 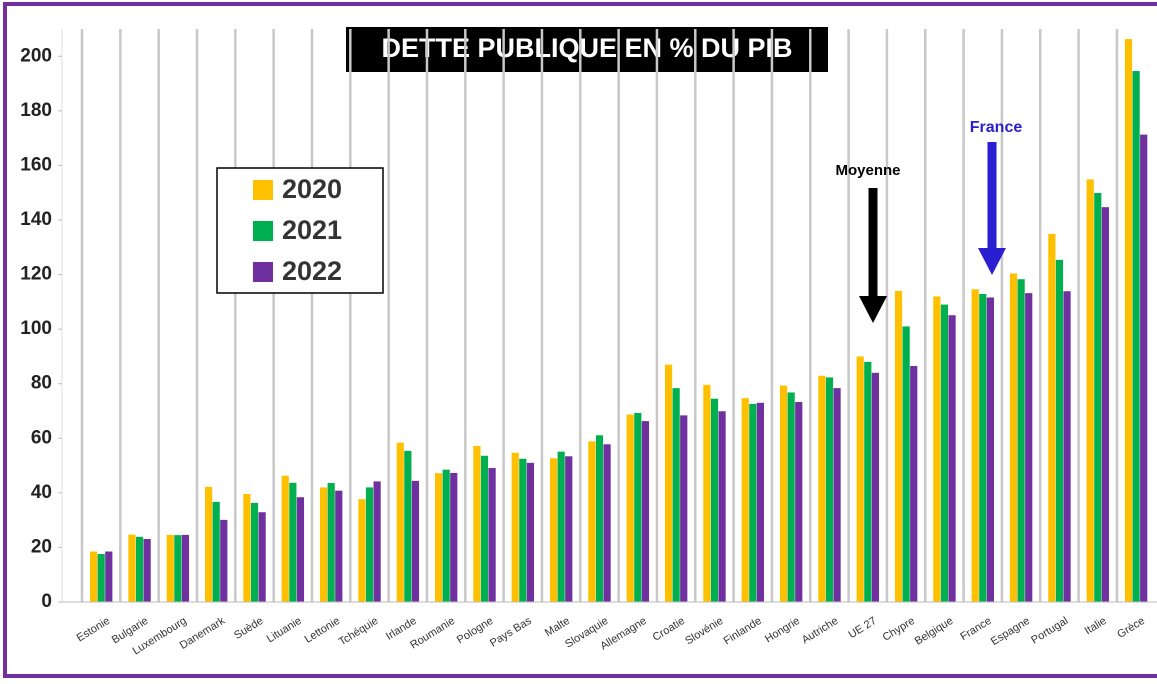 I want to click on legend-label: 2021, so click(x=312, y=230).